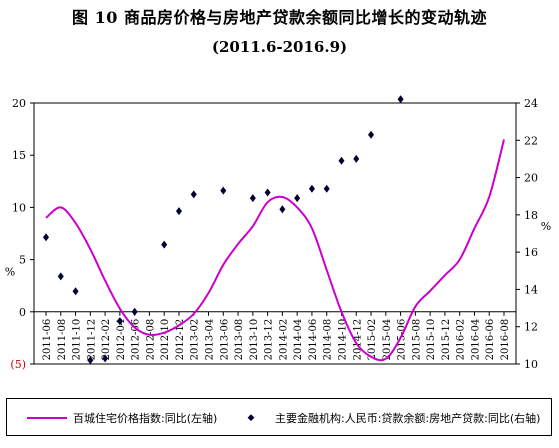 The height and width of the screenshot is (448, 559). I want to click on right-axis-tick-label: 12, so click(531, 327).